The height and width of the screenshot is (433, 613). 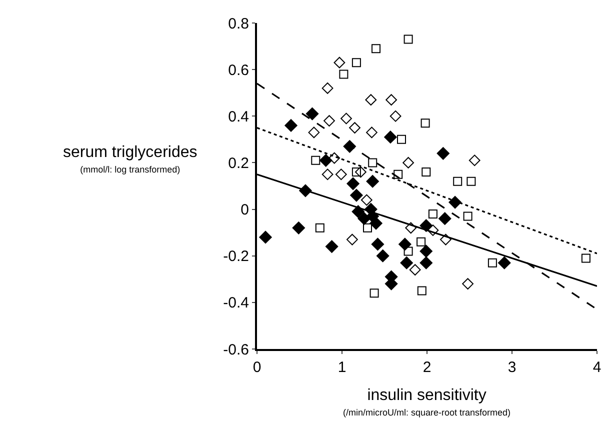 What do you see at coordinates (238, 163) in the screenshot?
I see `y-tick-label: 0.2` at bounding box center [238, 163].